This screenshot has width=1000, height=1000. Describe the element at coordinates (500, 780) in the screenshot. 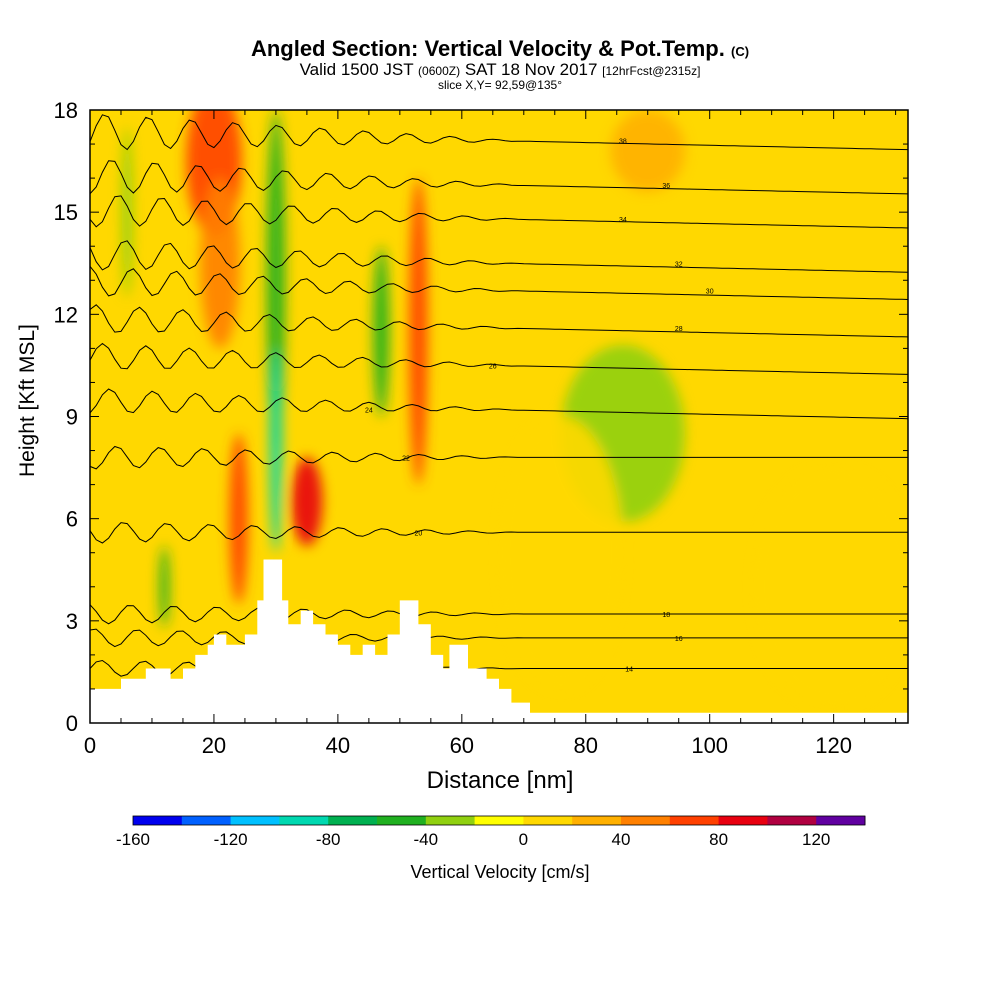

I see `x-axis-label: Distance [nm]` at that location.